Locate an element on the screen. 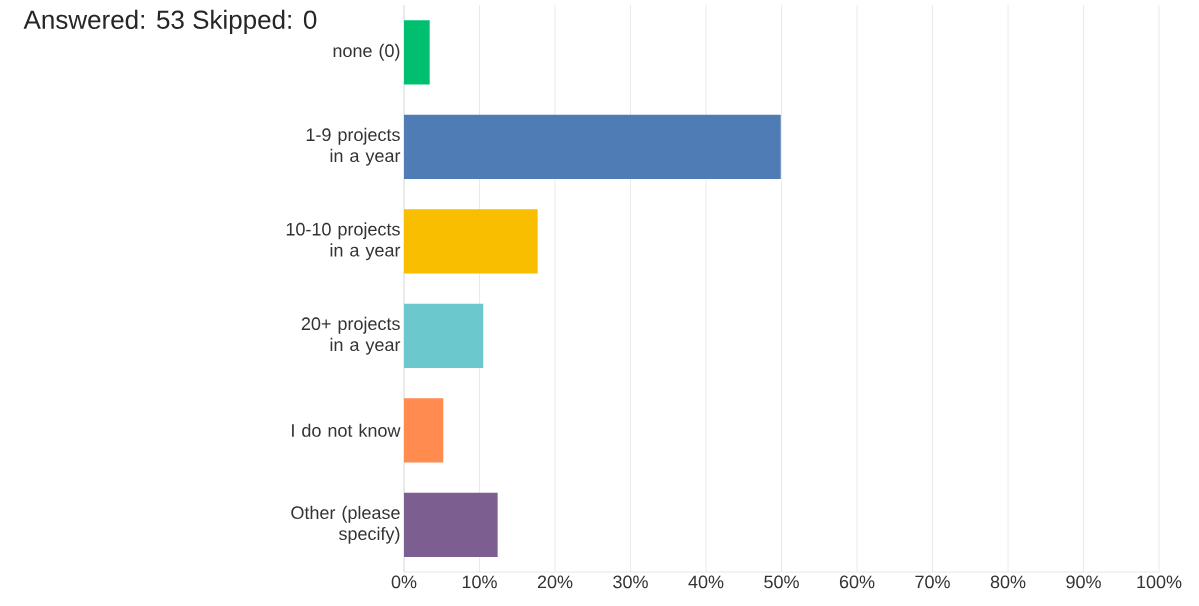 This screenshot has width=1199, height=606. x-tick-label: 70% is located at coordinates (932, 582).